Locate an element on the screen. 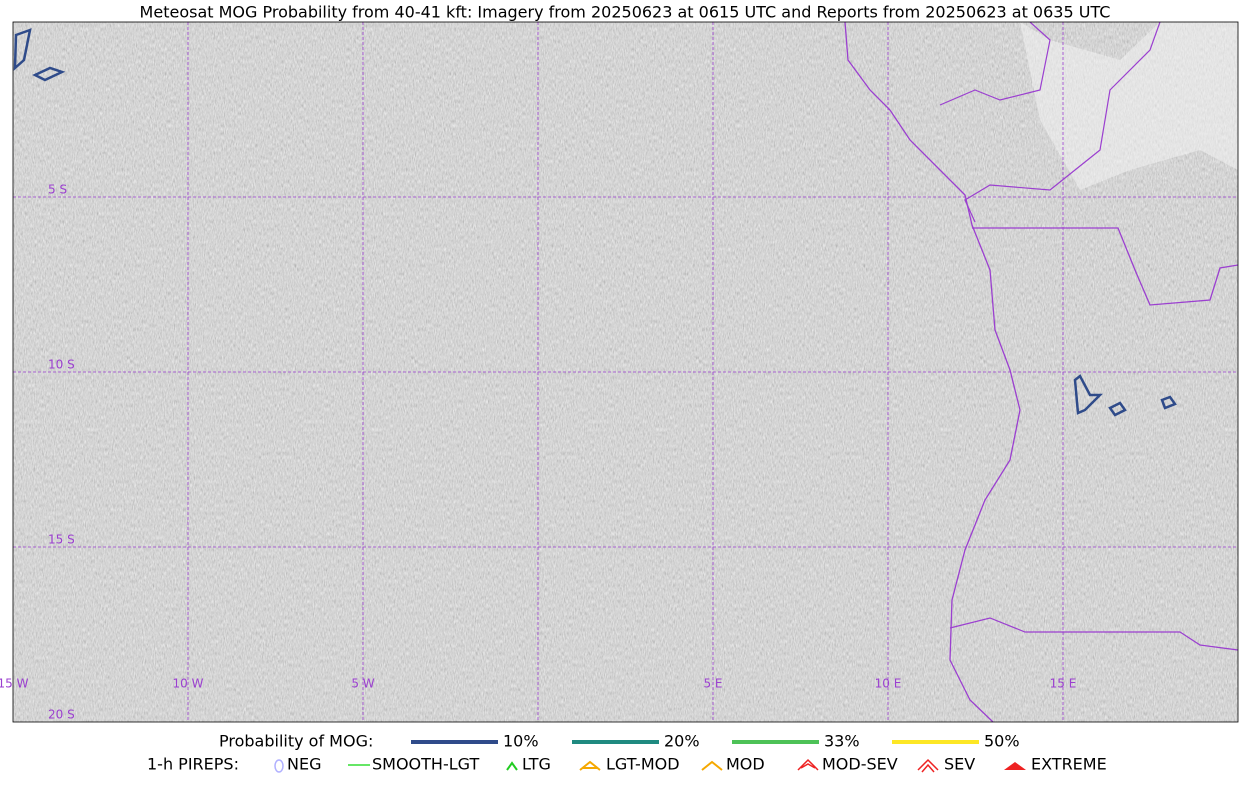 This screenshot has height=786, width=1250. legend-title: 1-h PIREPS: is located at coordinates (193, 764).